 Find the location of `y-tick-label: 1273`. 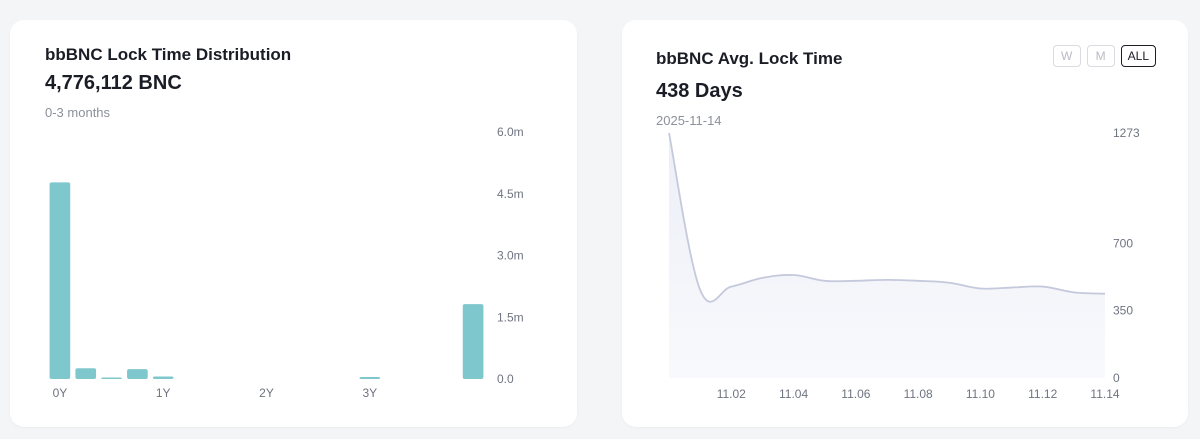

y-tick-label: 1273 is located at coordinates (1126, 133).